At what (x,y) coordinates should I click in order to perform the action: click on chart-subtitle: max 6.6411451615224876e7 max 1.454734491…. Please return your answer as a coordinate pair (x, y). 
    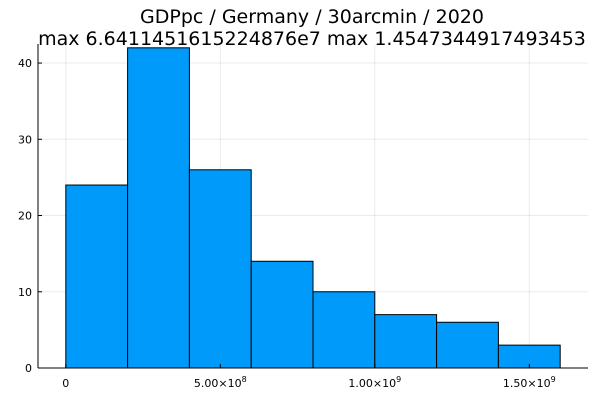
    Looking at the image, I should click on (312, 39).